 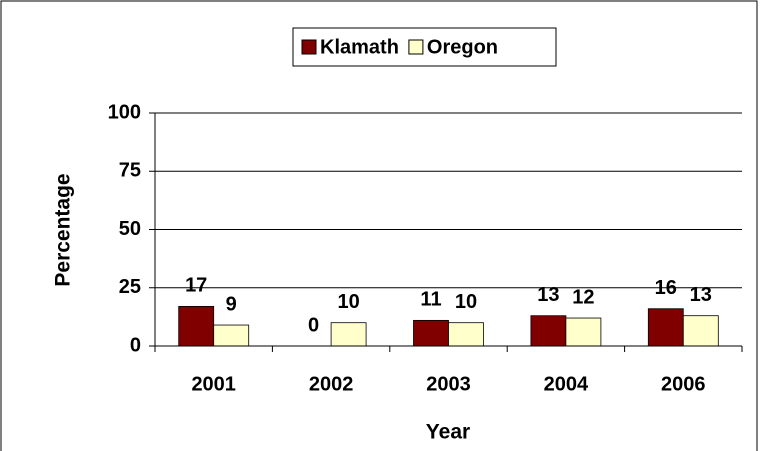 I want to click on data-label: 9, so click(x=231, y=304).